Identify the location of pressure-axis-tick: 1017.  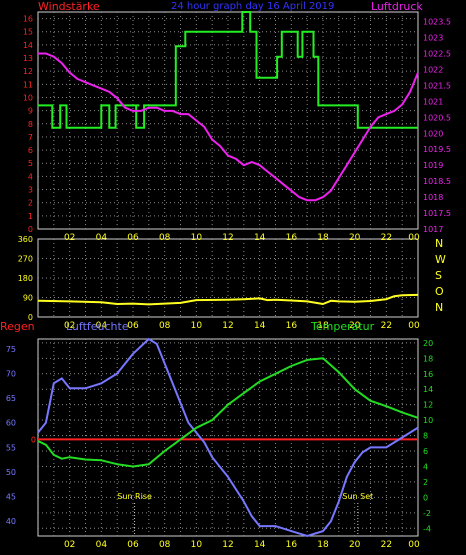
(433, 229).